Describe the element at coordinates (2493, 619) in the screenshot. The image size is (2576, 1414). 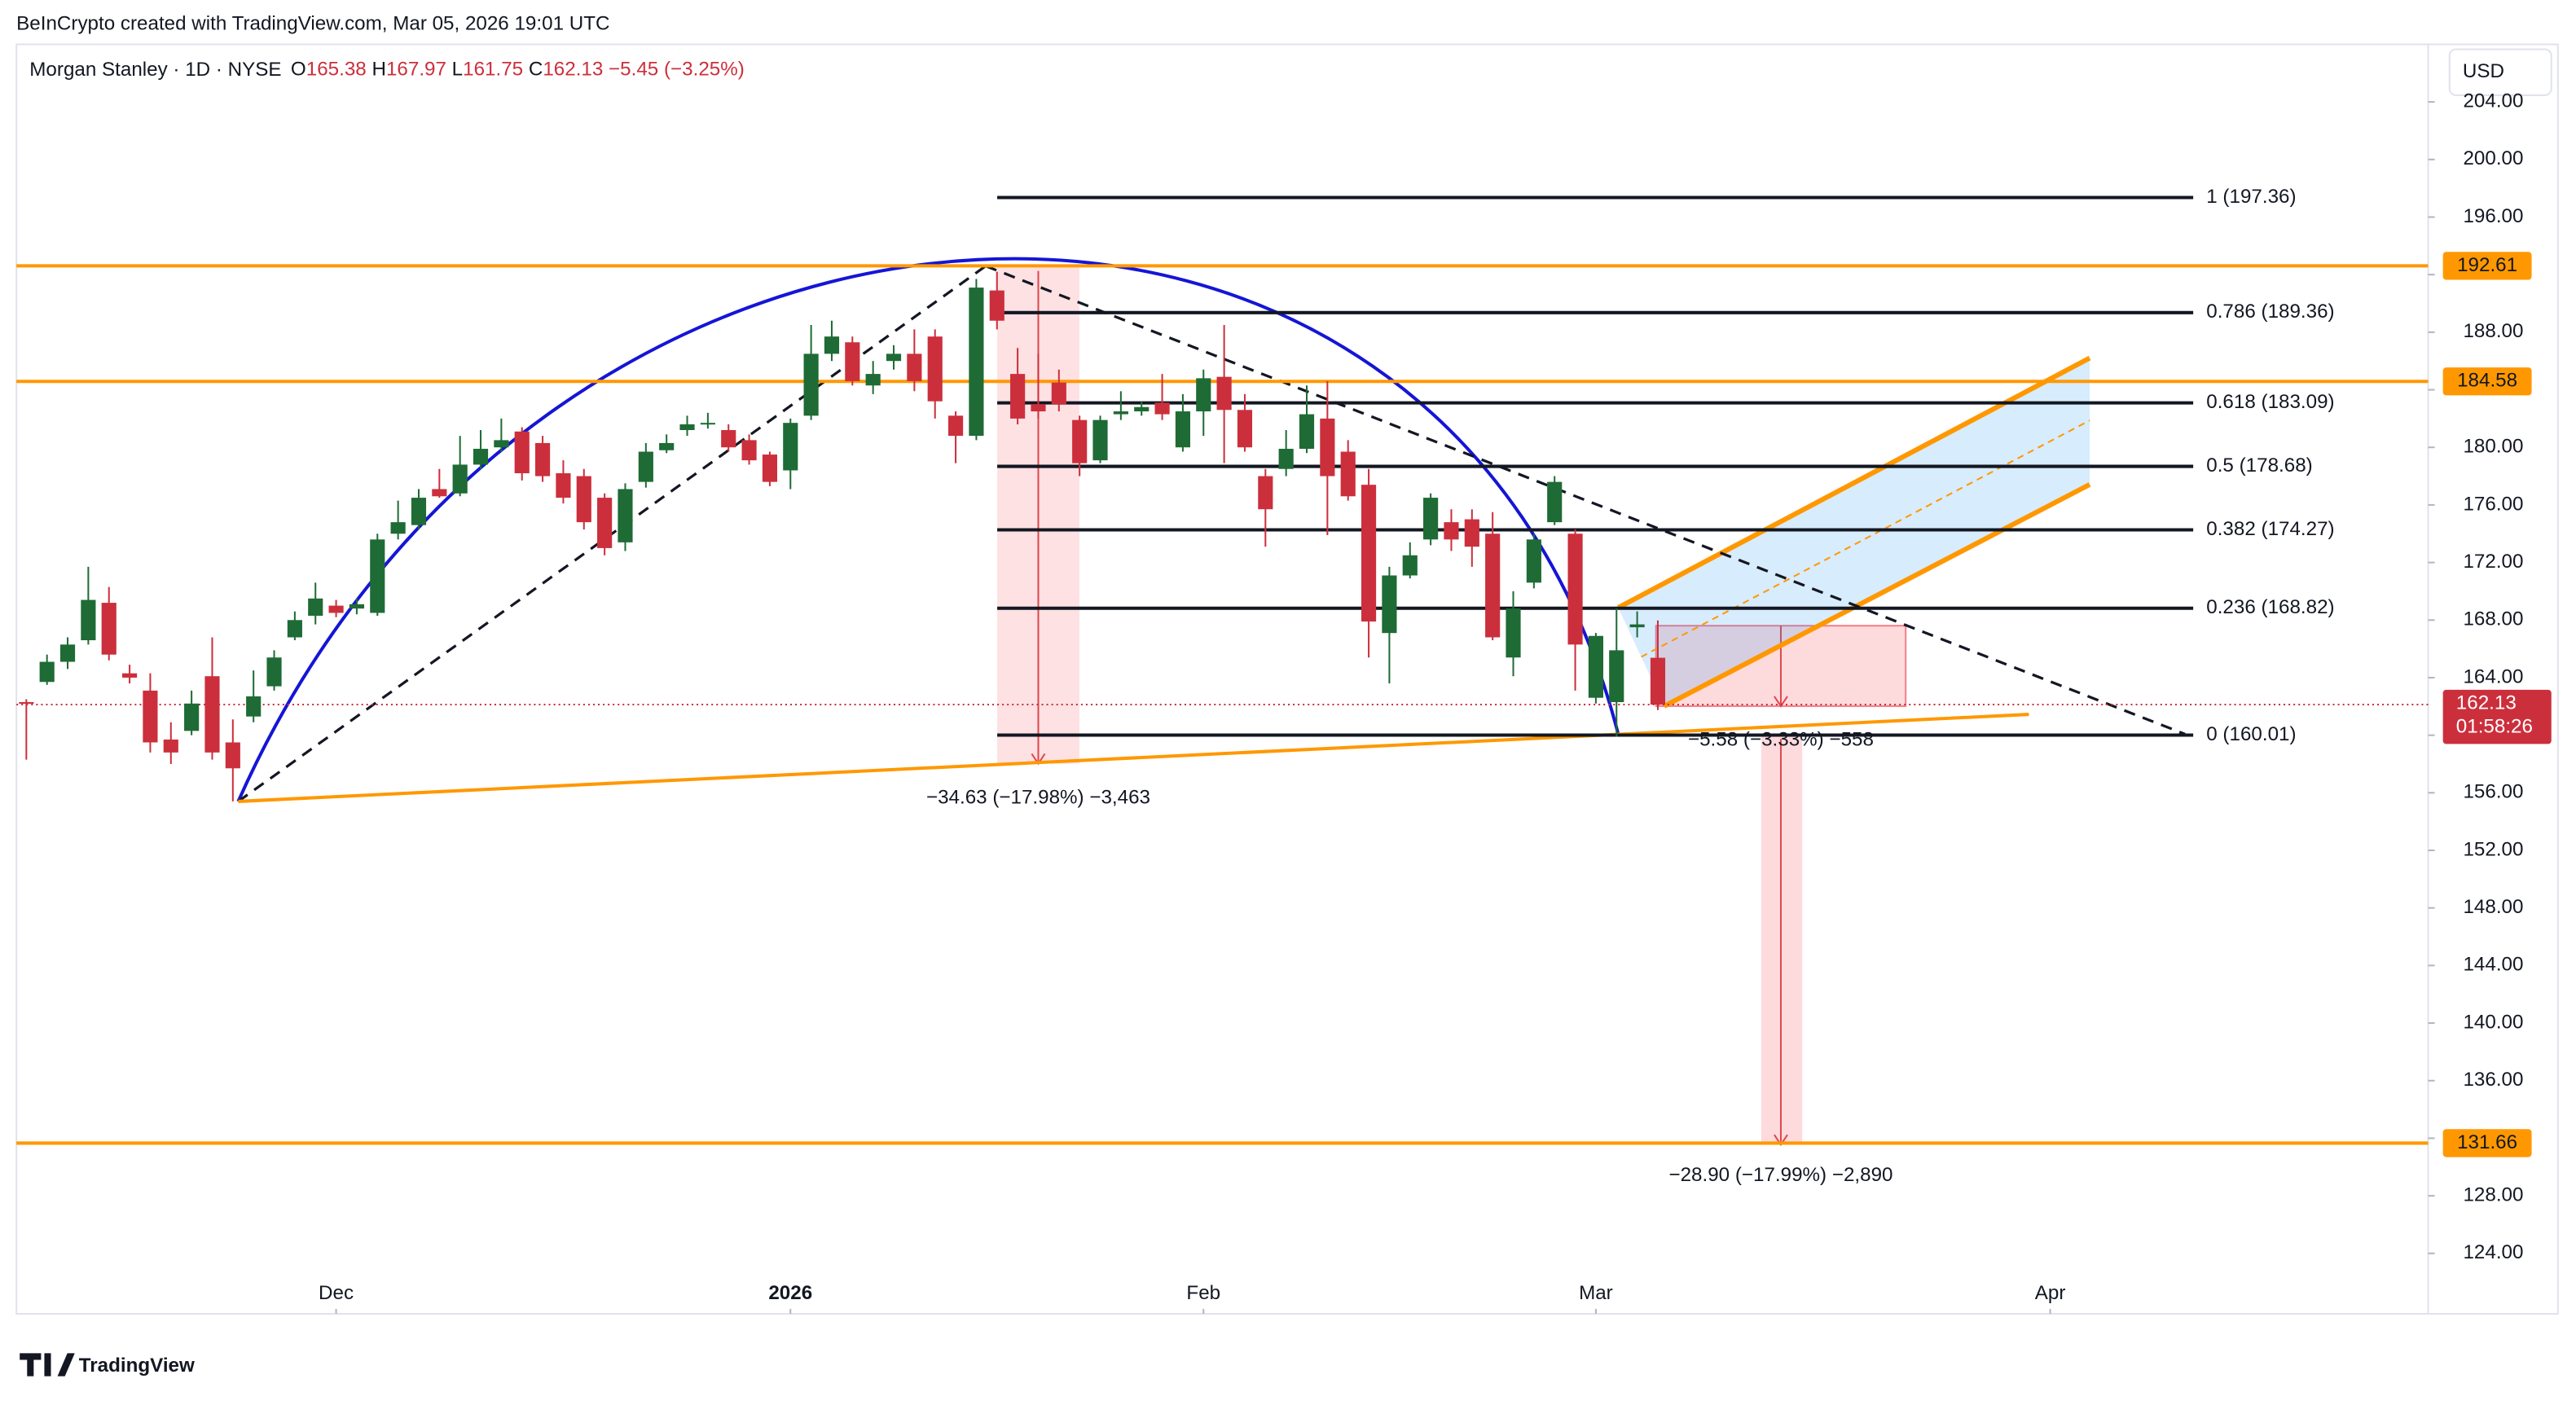
I see `y-tick-label: 168.00` at that location.